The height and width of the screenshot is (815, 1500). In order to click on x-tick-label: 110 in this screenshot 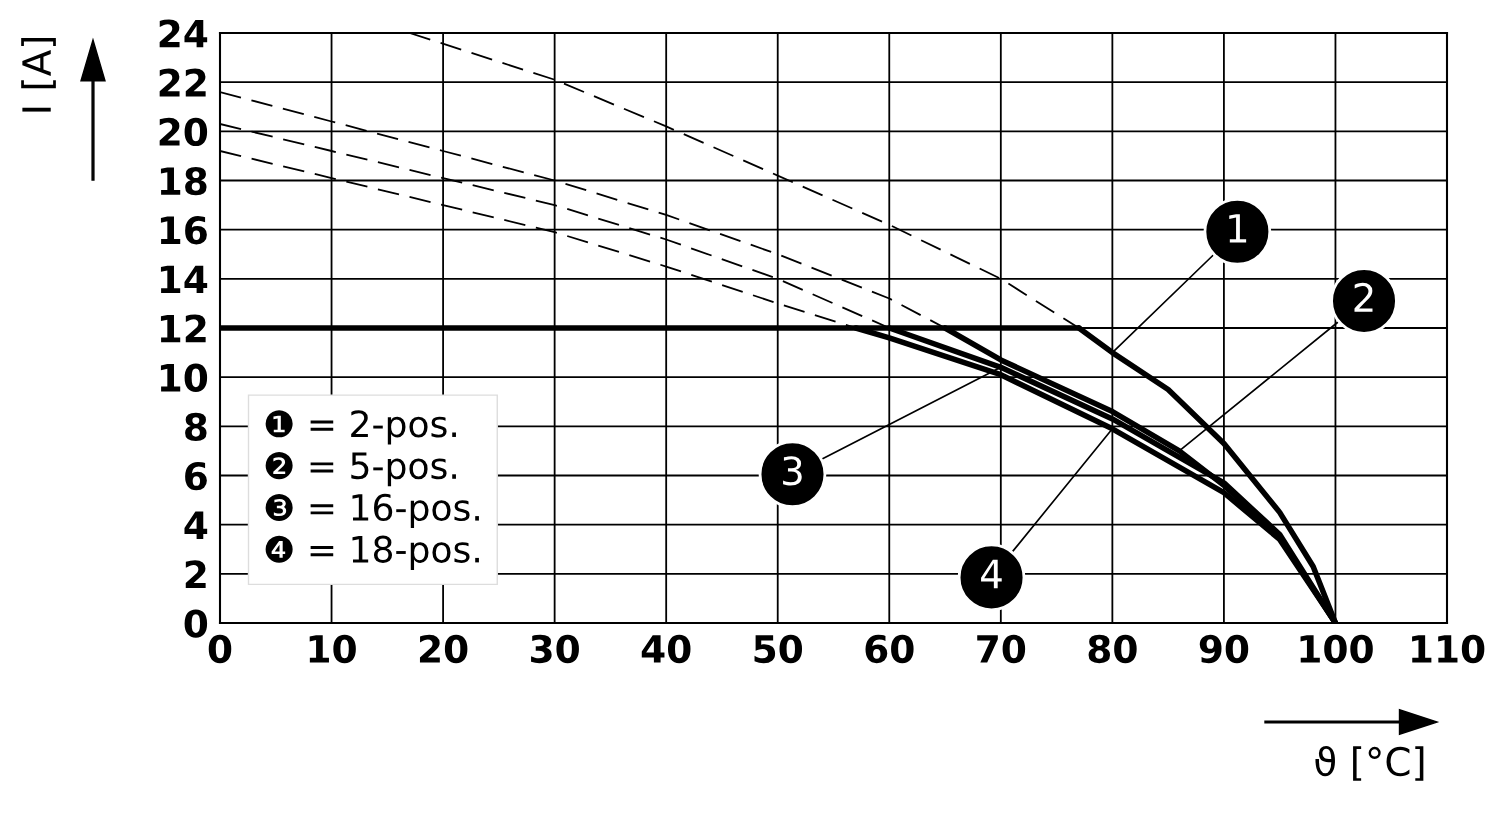, I will do `click(1448, 649)`.